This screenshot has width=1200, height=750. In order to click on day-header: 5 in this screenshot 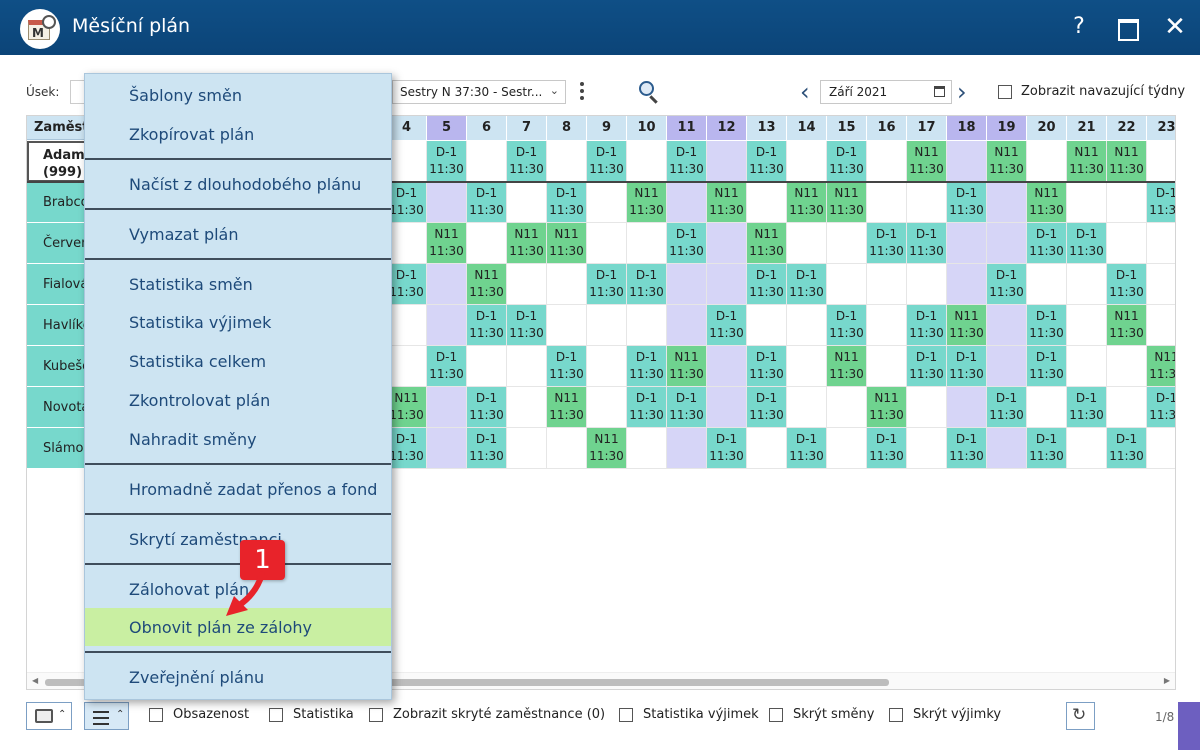, I will do `click(447, 128)`.